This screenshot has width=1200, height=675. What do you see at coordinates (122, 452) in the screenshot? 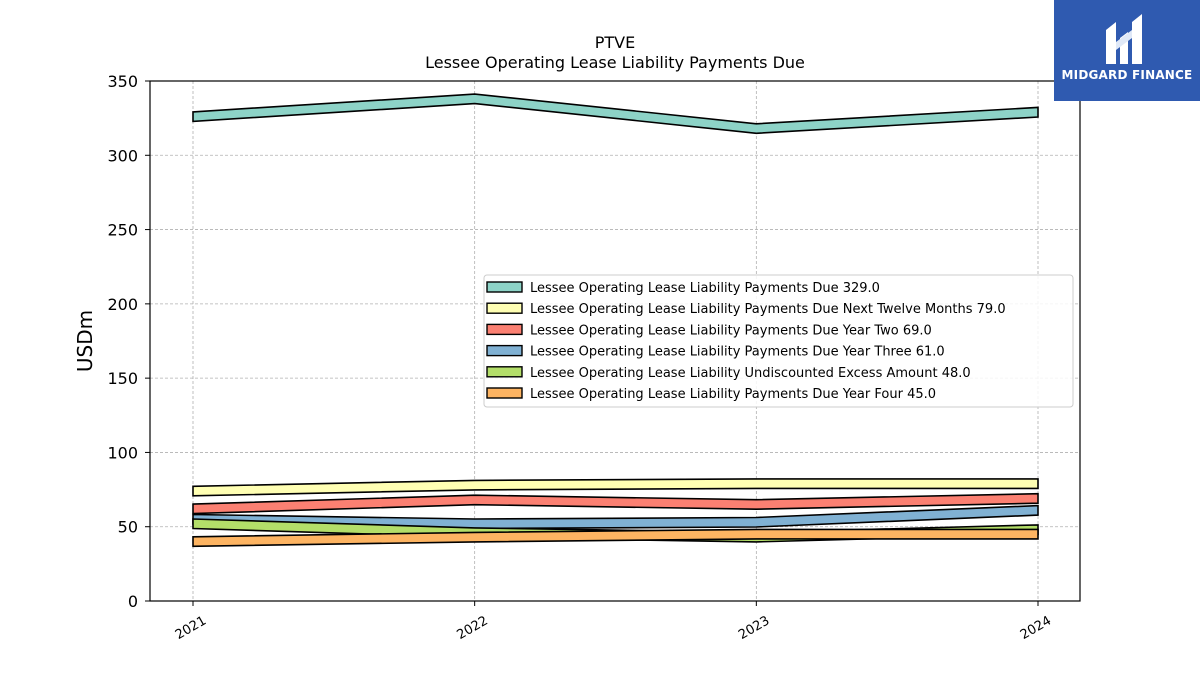
I see `y-tick-label: 100` at bounding box center [122, 452].